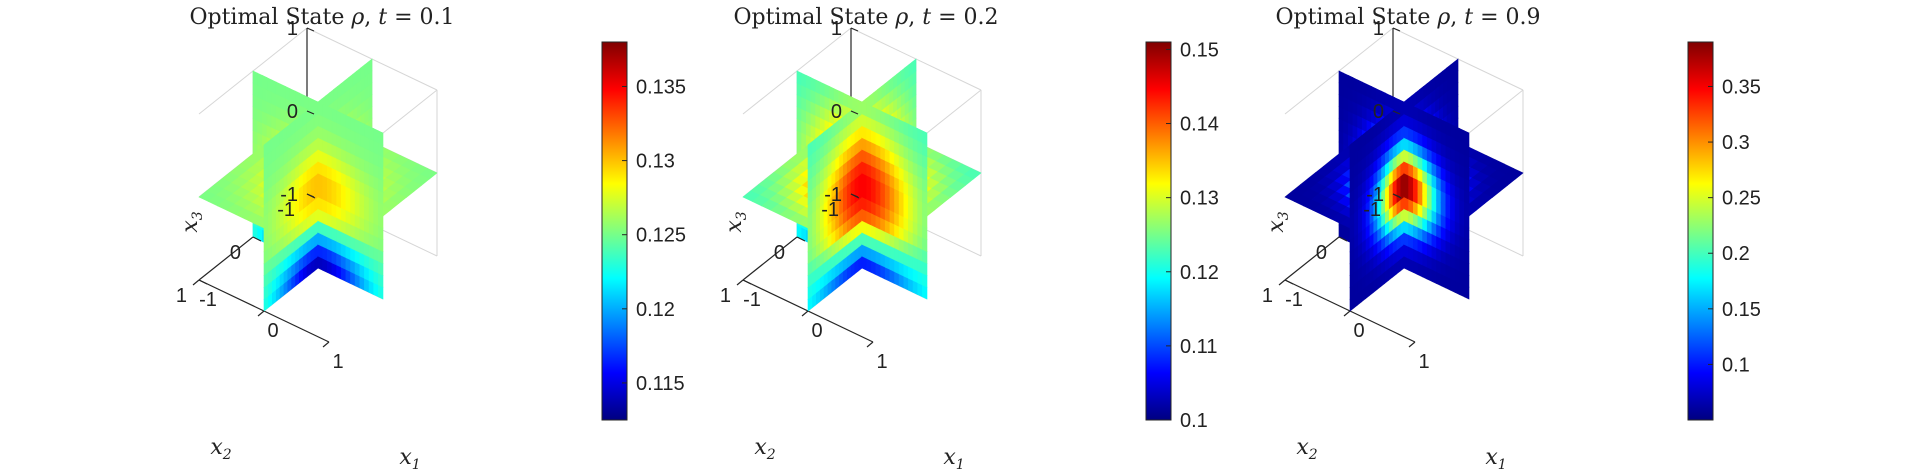 This screenshot has width=1919, height=472. Describe the element at coordinates (1736, 254) in the screenshot. I see `colorbar-tick-label: 0.2` at that location.